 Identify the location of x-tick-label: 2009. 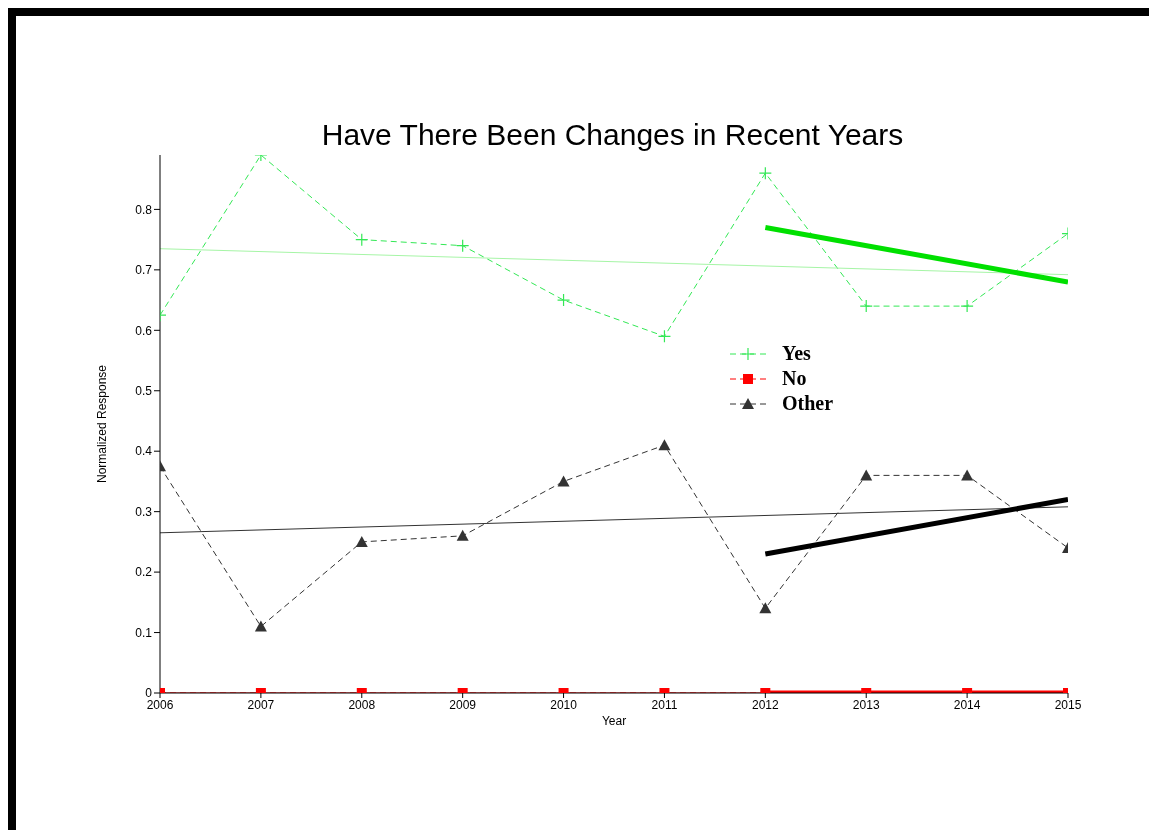
(463, 704).